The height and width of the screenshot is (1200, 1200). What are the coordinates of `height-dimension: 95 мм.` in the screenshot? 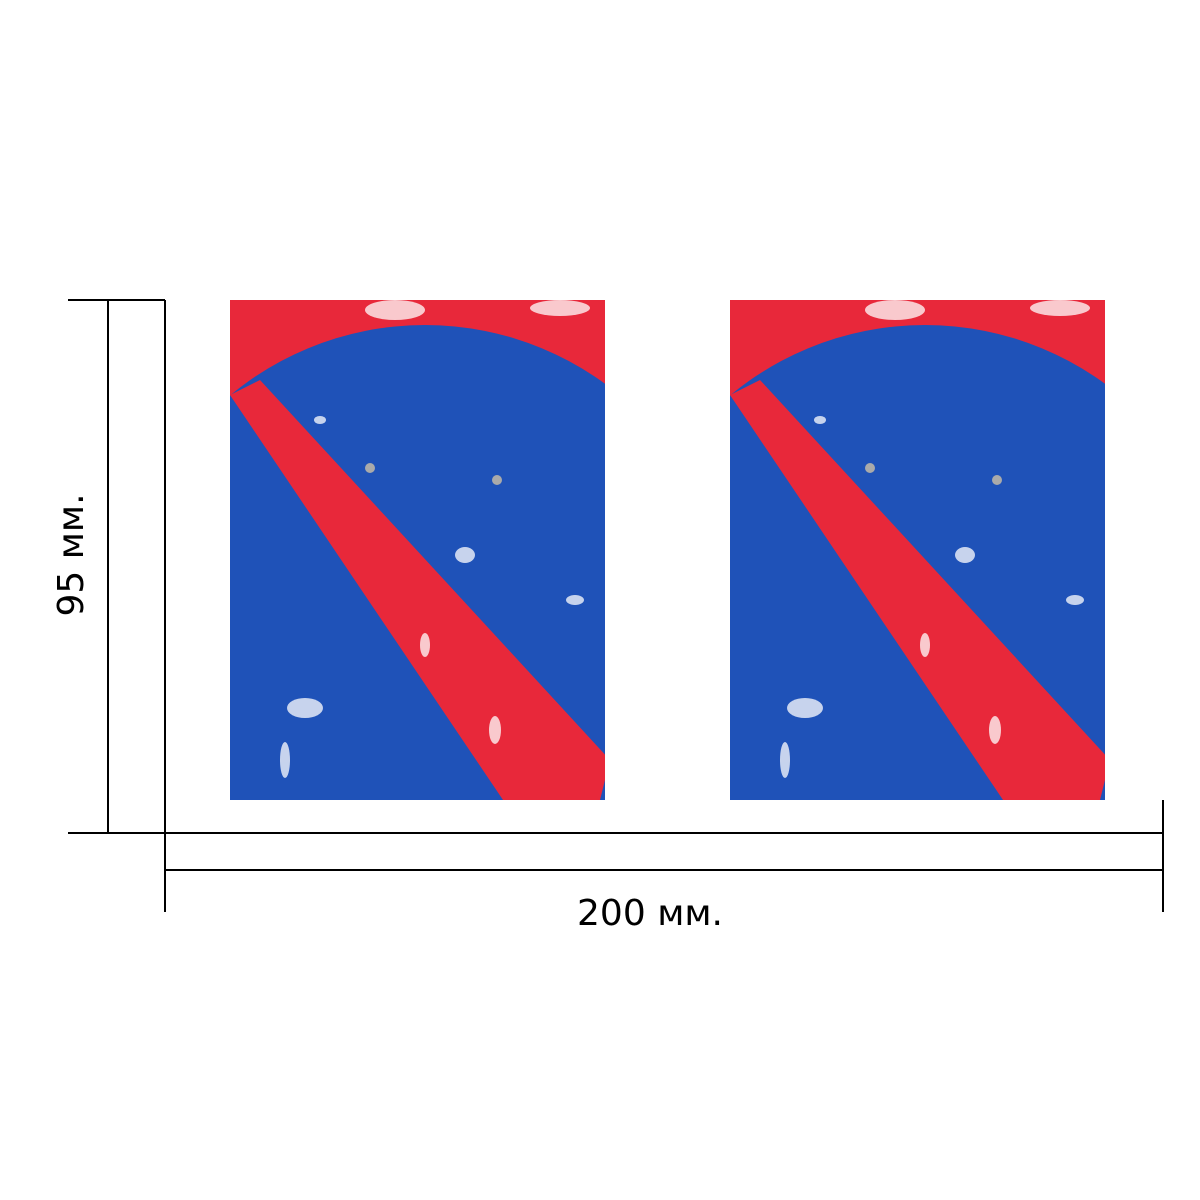 It's located at (108, 566).